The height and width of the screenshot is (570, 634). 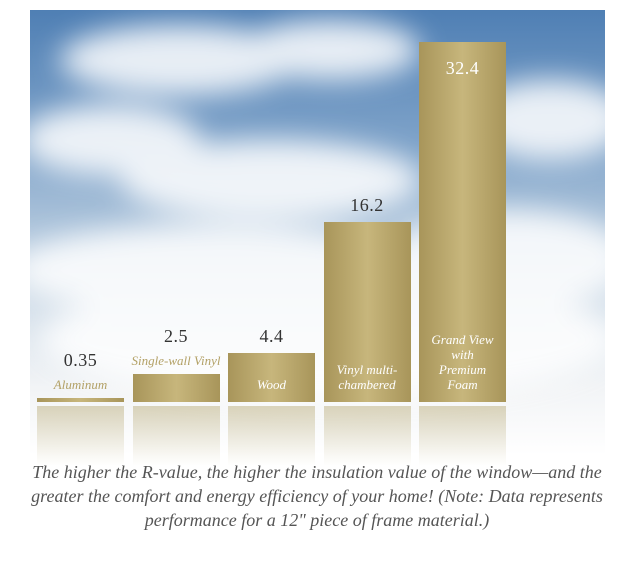 I want to click on value-label: 16.2, so click(x=367, y=205).